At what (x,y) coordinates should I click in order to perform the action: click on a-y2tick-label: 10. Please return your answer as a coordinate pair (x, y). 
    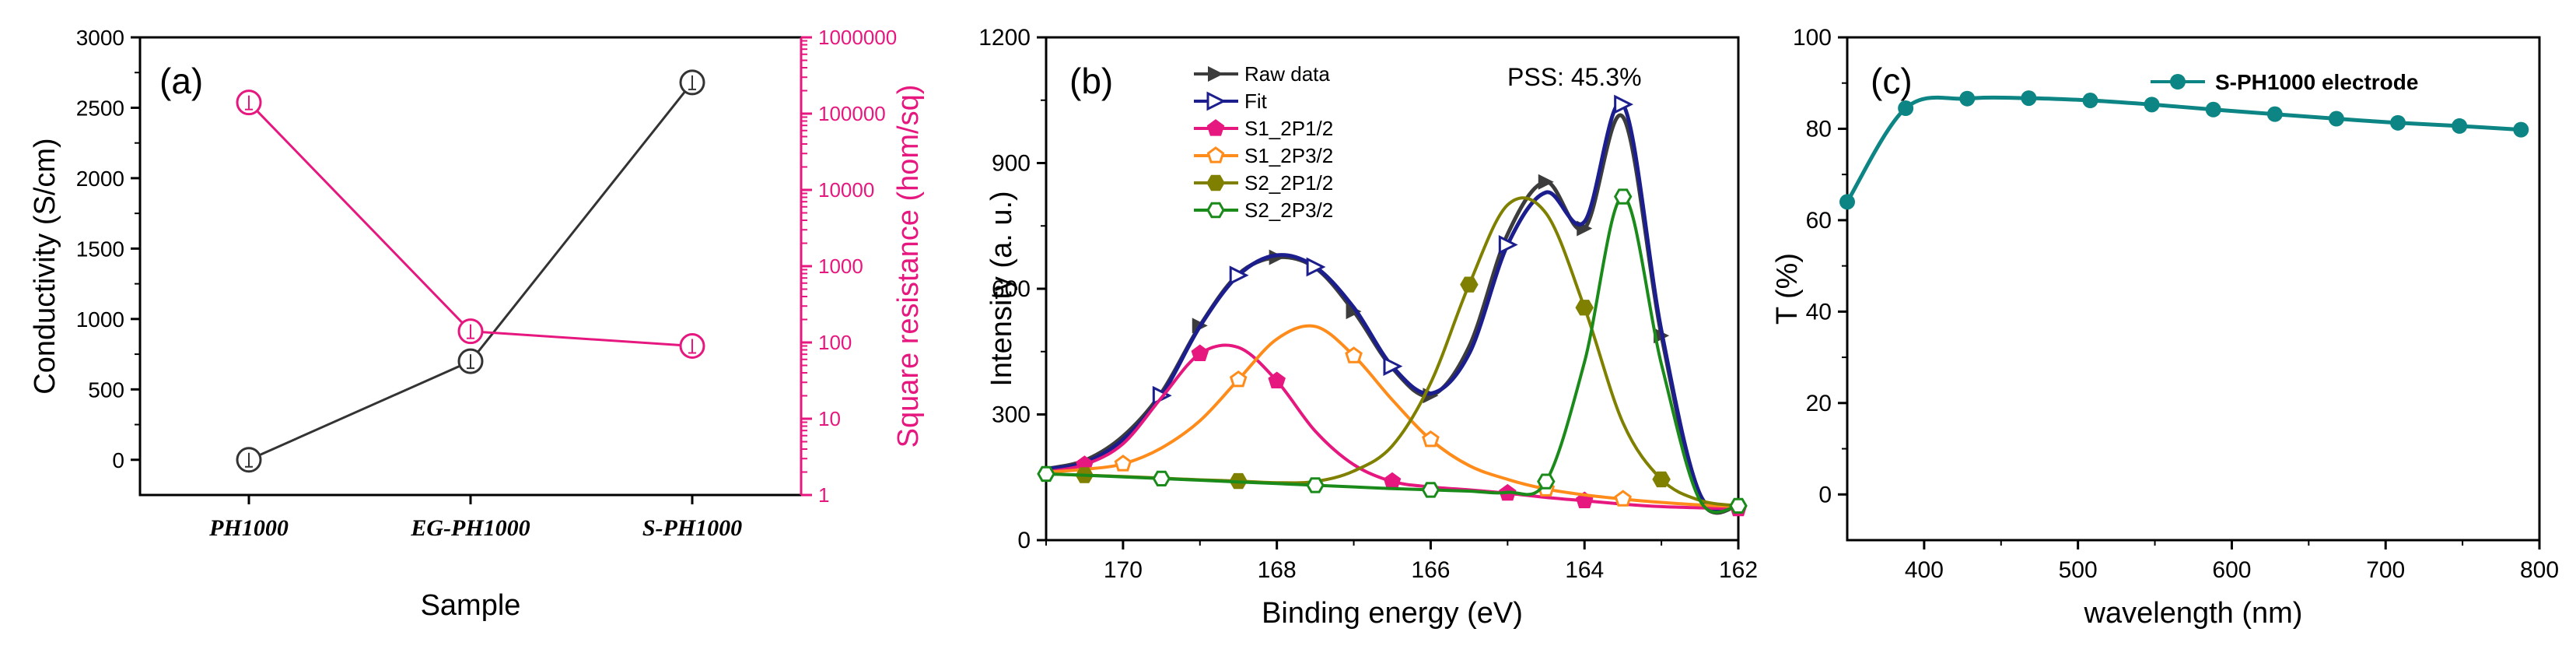
    Looking at the image, I should click on (829, 419).